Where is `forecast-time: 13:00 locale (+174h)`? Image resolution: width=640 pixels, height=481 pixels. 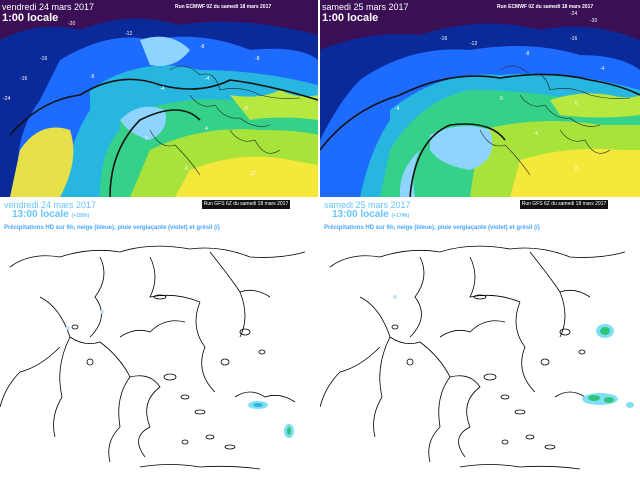
forecast-time: 13:00 locale (+174h) is located at coordinates (370, 215).